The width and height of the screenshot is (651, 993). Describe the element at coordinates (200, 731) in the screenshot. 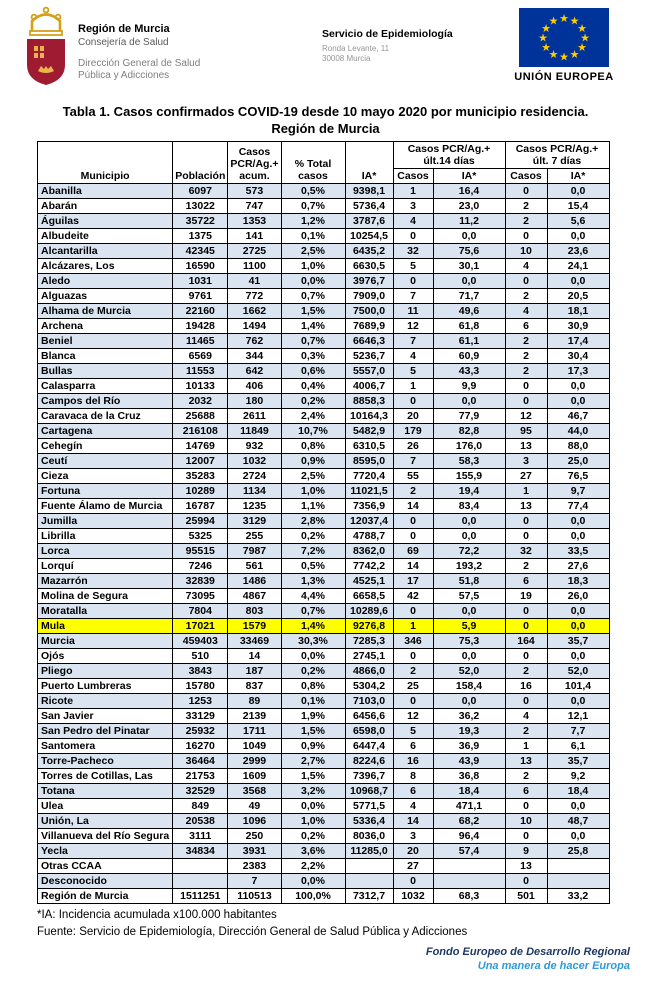

I see `value-cell: 25932` at that location.